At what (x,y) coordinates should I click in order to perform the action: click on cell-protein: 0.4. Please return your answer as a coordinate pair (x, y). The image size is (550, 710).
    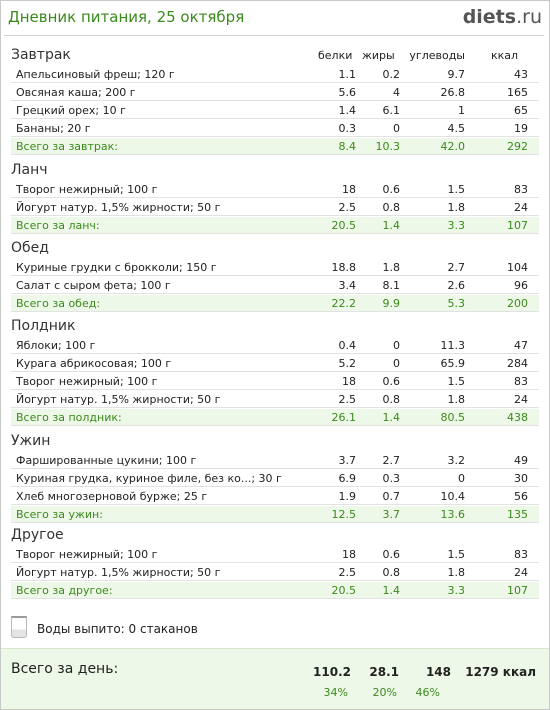
    Looking at the image, I should click on (347, 345).